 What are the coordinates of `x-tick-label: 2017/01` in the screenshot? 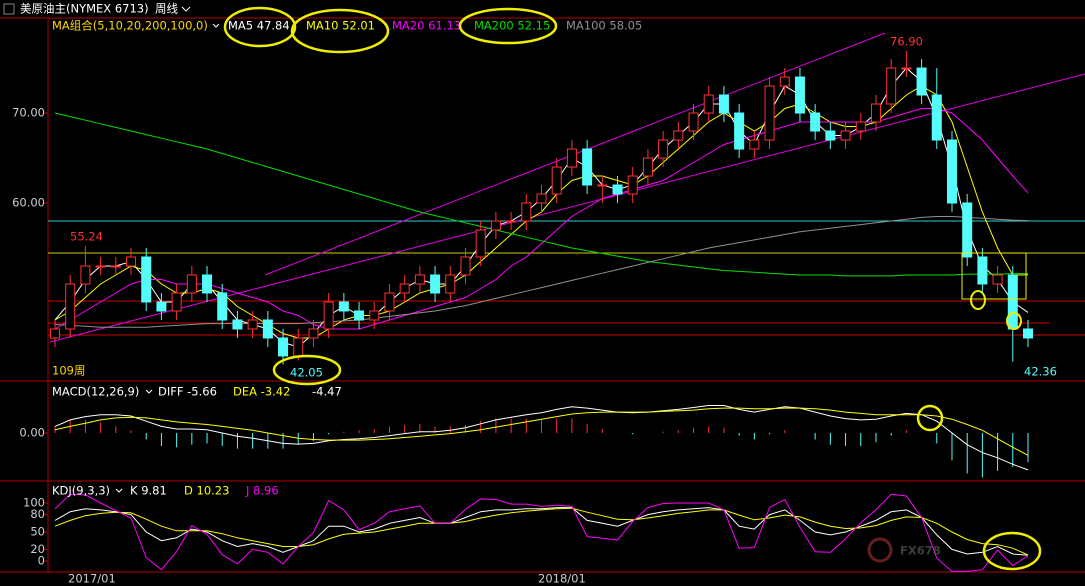 It's located at (92, 579).